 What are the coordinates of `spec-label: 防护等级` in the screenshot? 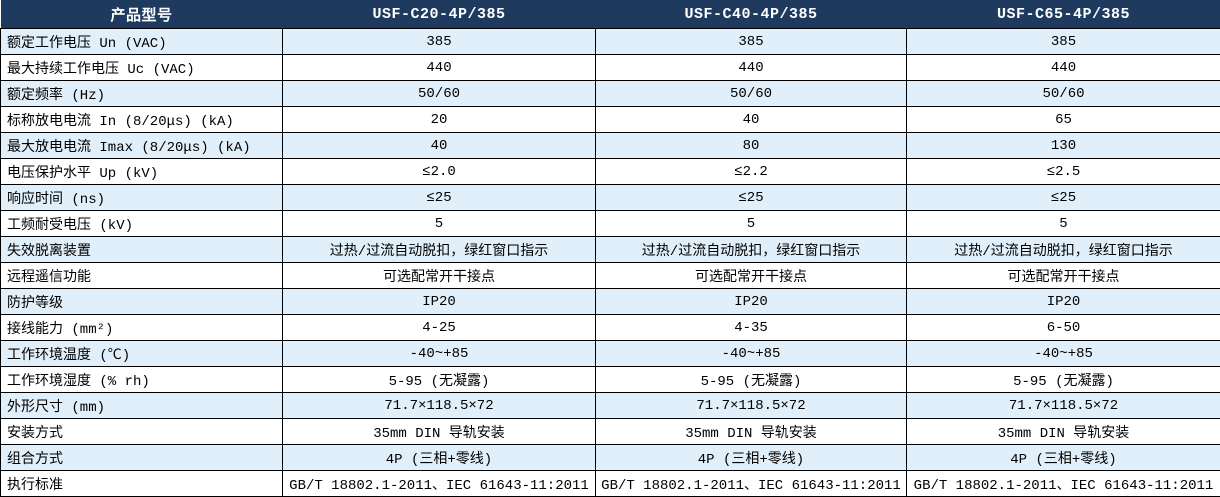 It's located at (141, 301).